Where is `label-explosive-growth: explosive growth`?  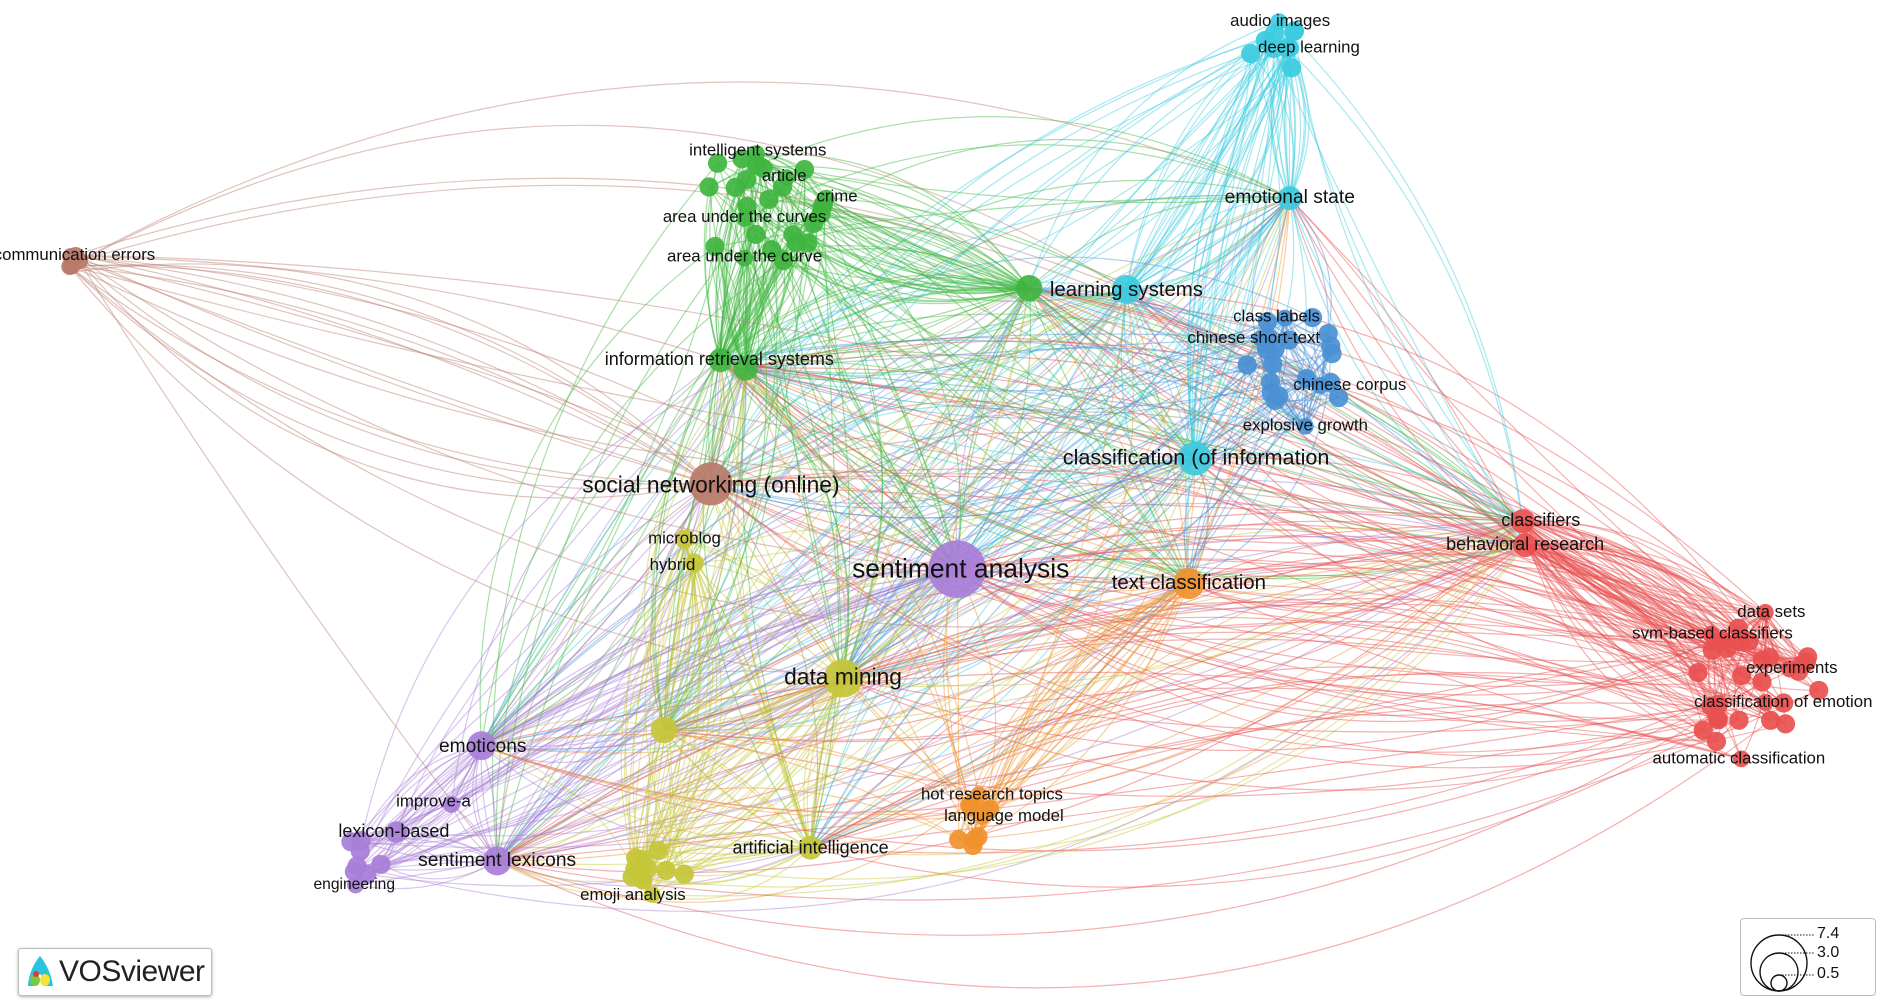 label-explosive-growth: explosive growth is located at coordinates (1305, 425).